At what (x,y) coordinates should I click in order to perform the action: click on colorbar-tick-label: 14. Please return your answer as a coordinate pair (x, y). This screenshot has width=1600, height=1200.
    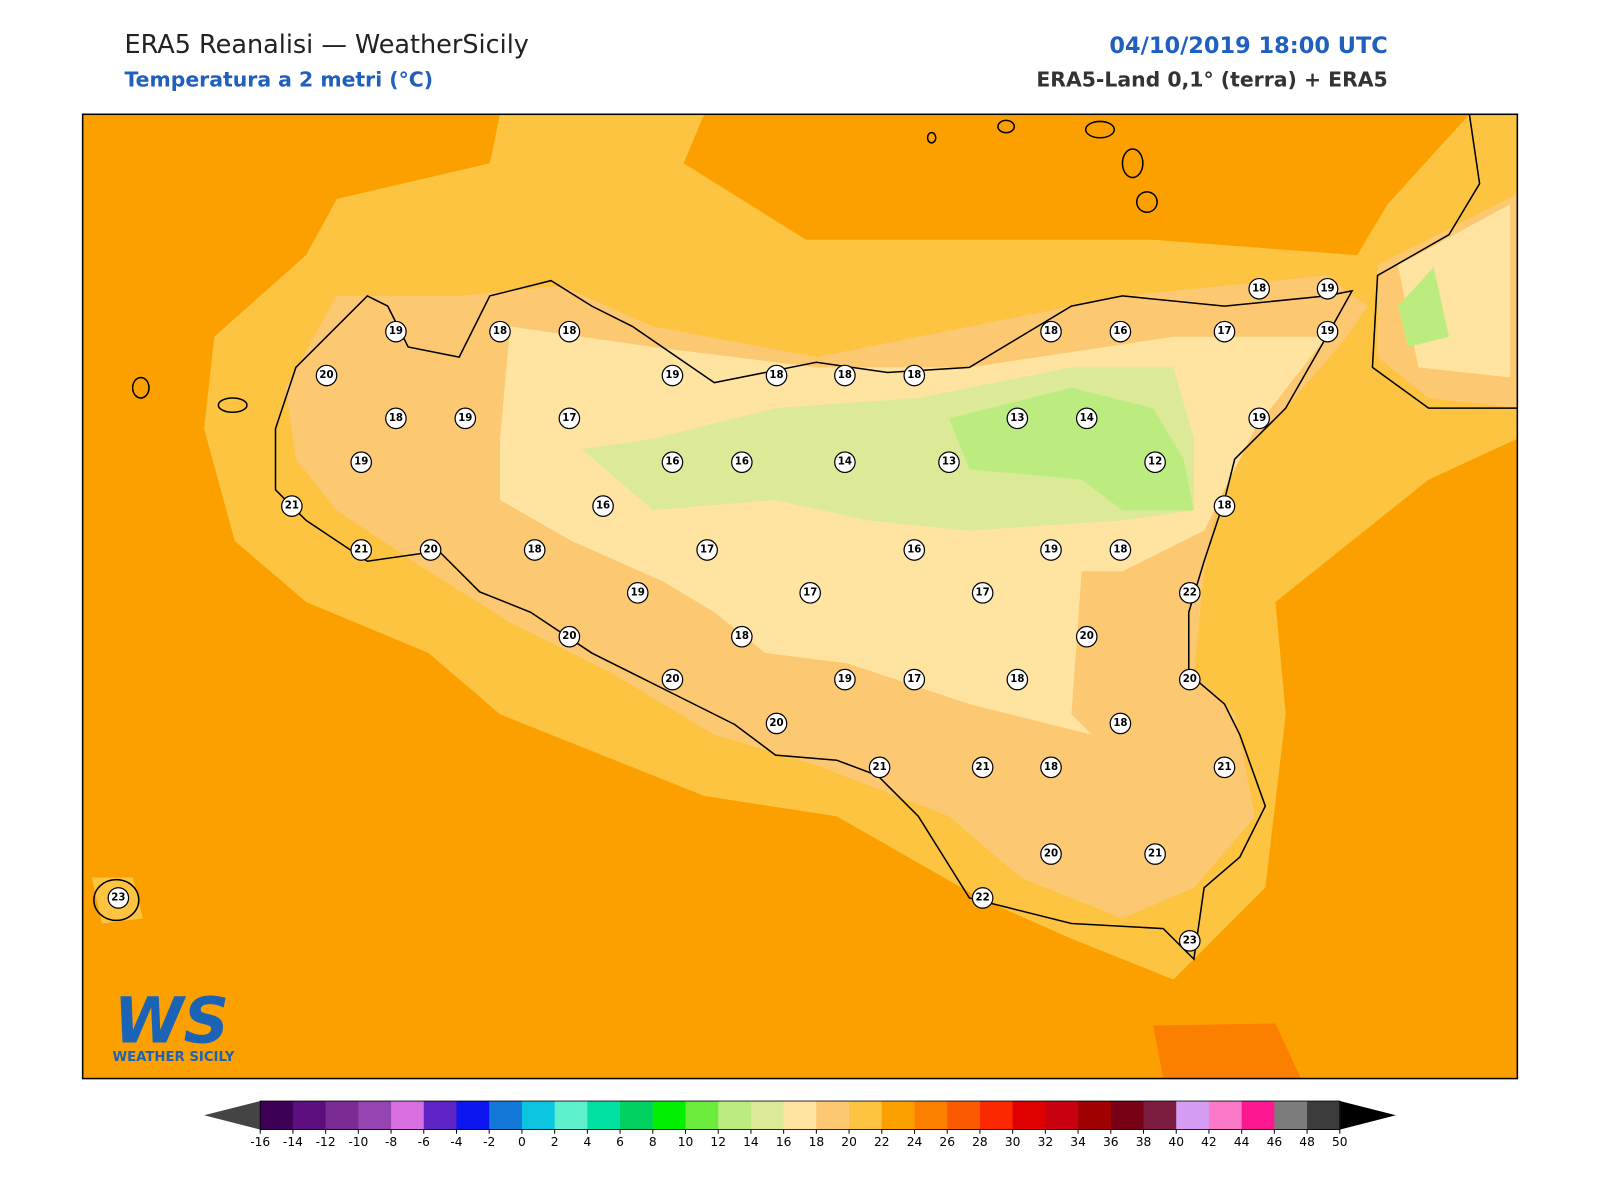
    Looking at the image, I should click on (751, 1142).